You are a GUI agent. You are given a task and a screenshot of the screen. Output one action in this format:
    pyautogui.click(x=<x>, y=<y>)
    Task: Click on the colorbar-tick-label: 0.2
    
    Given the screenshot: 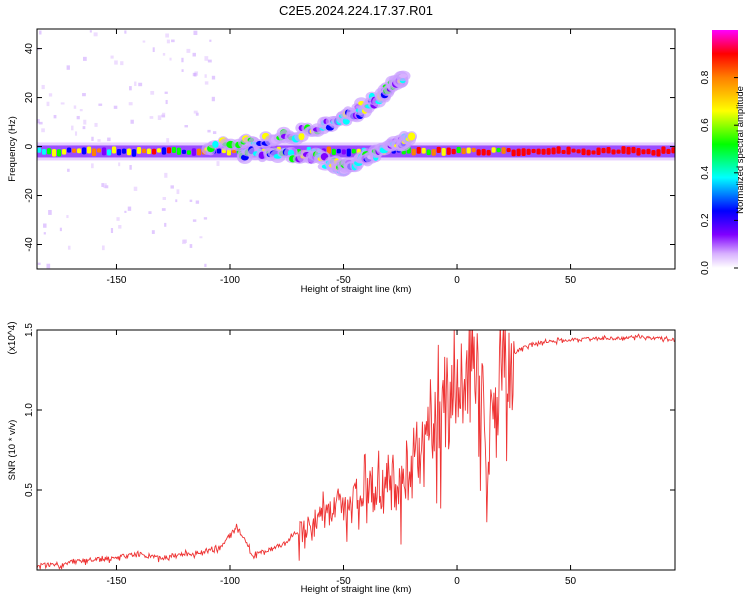 What is the action you would take?
    pyautogui.click(x=705, y=220)
    